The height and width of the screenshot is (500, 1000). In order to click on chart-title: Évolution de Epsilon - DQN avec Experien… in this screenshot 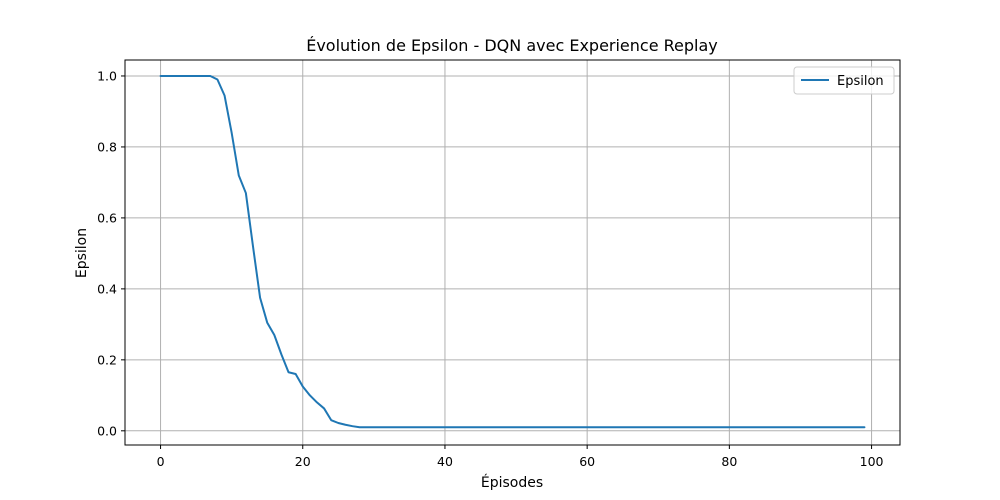, I will do `click(512, 45)`.